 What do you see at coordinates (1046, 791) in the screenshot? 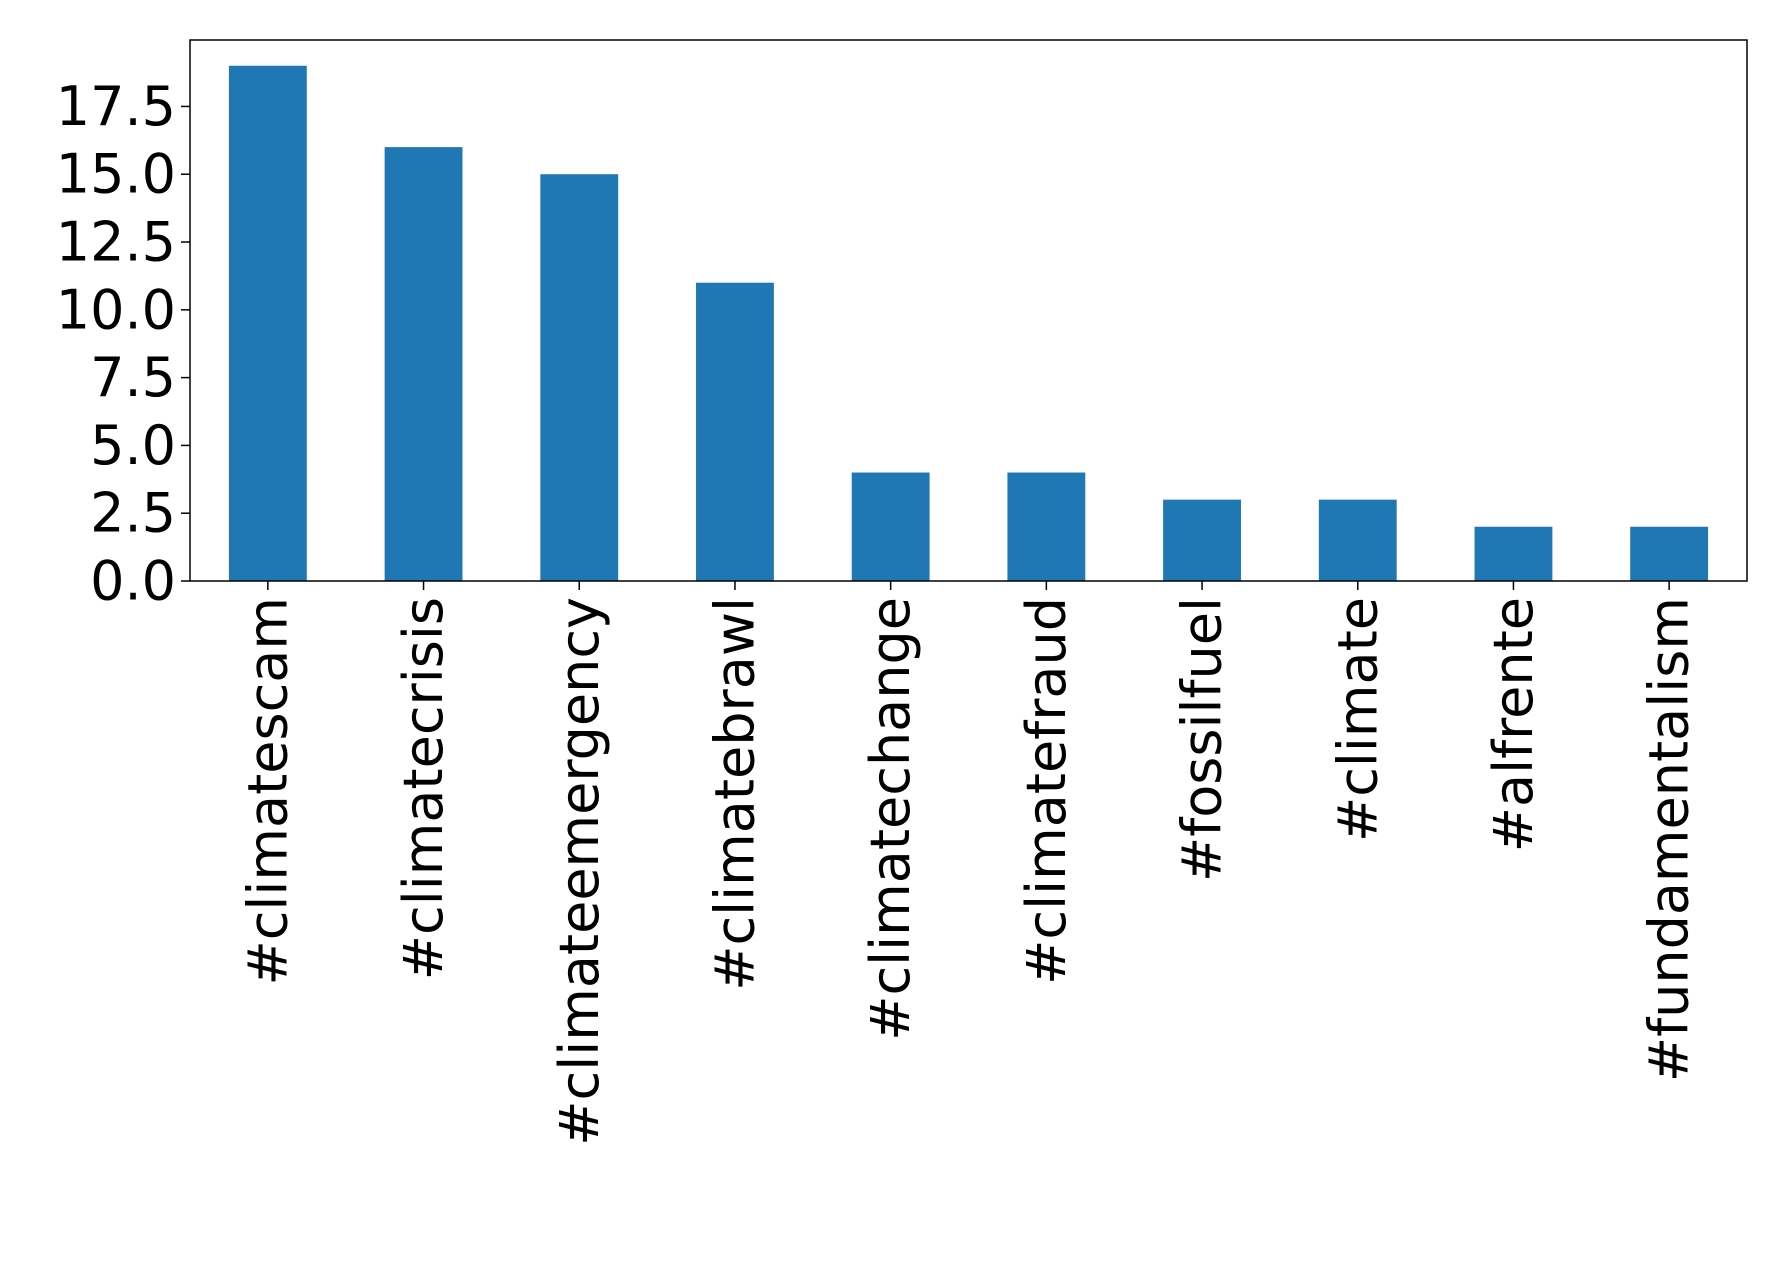
I see `x-tick-label: #climatefraud` at bounding box center [1046, 791].